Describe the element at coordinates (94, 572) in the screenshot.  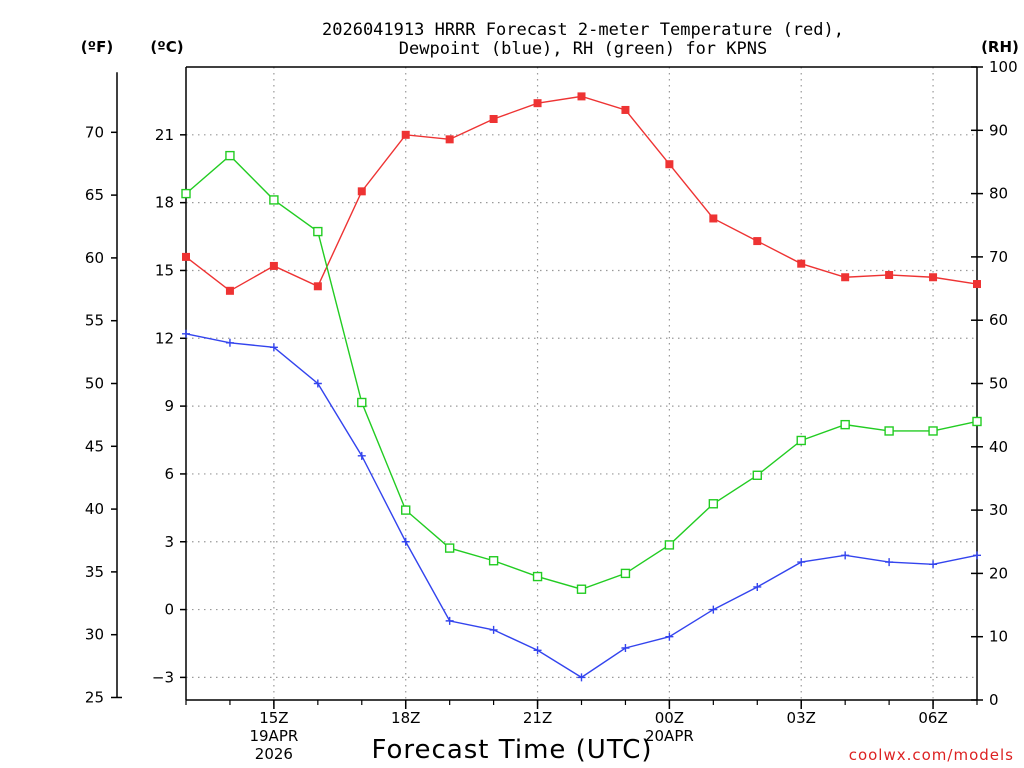
I see `fahrenheit-tick-label: 35` at that location.